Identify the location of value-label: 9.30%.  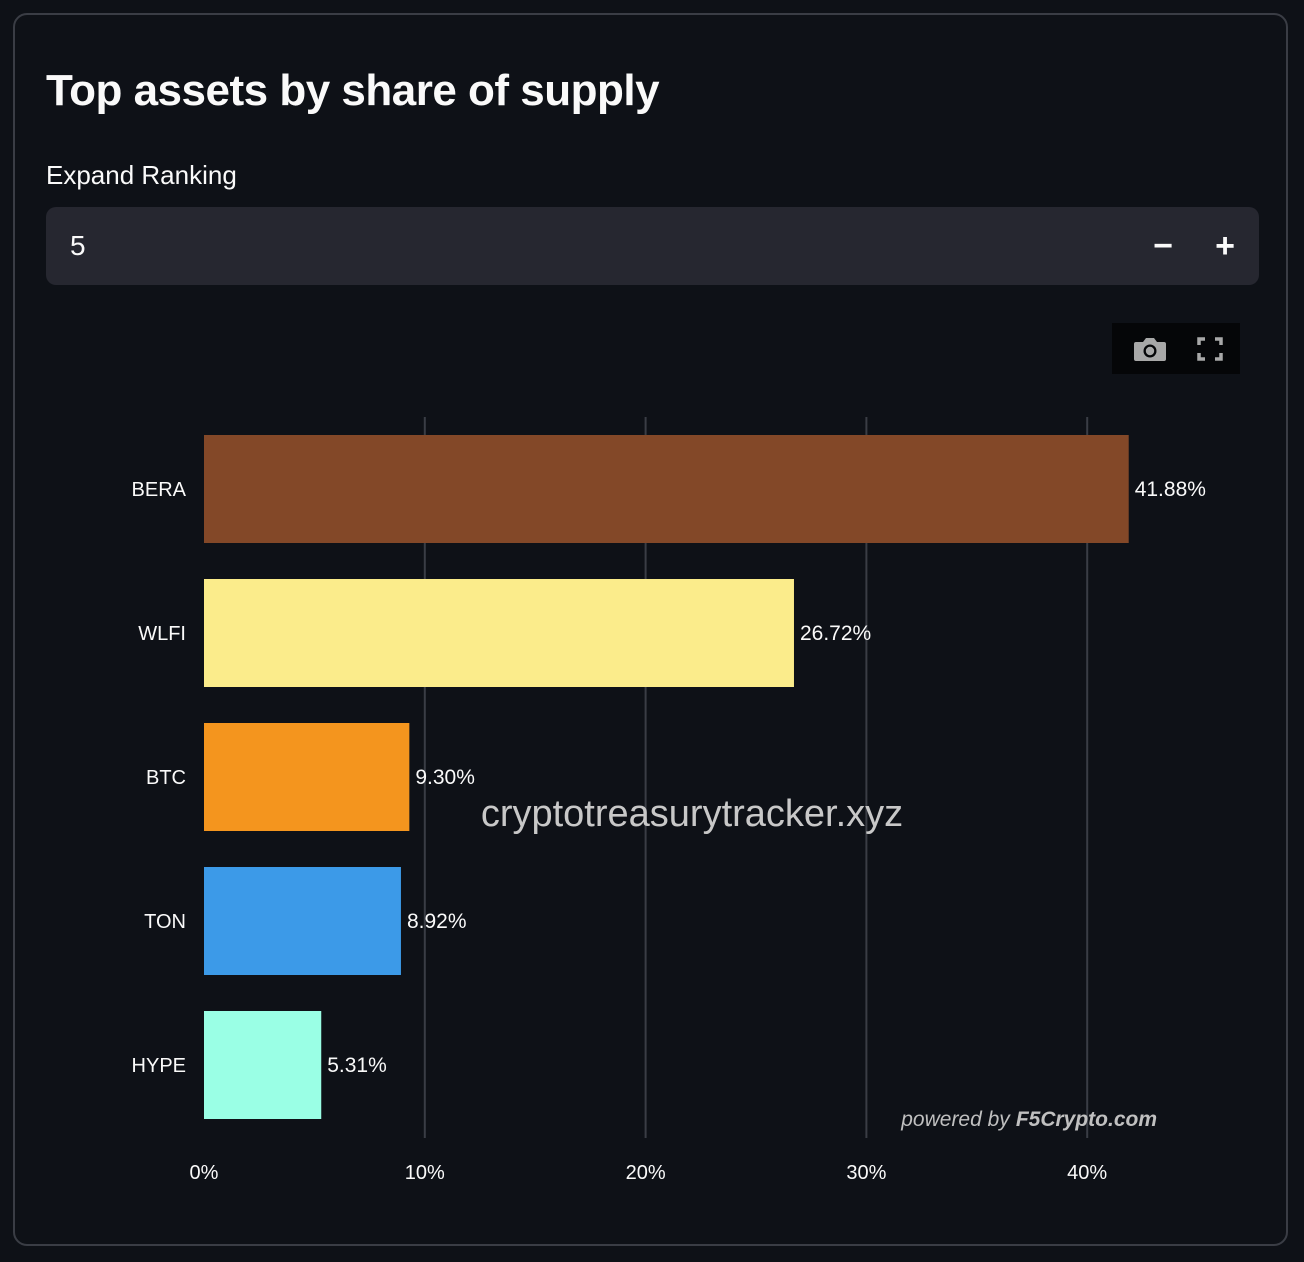
(445, 777).